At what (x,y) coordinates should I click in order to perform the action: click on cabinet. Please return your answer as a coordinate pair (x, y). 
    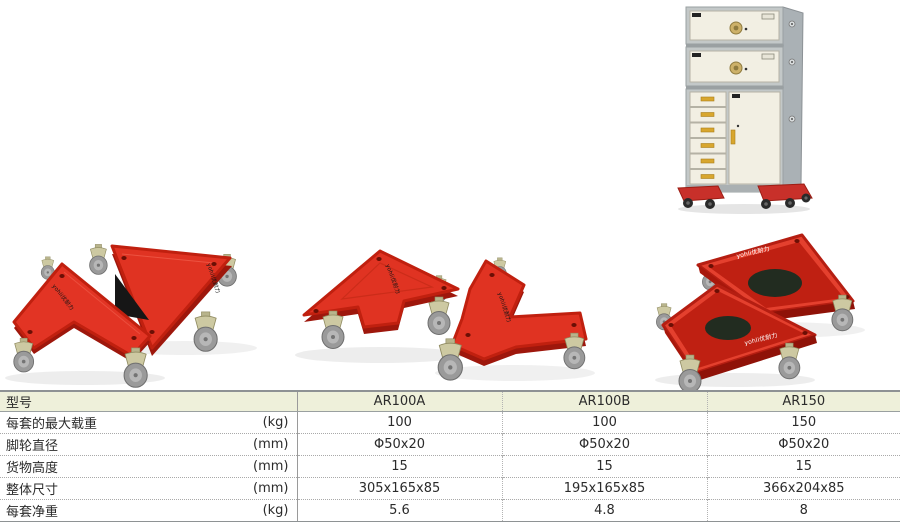
    Looking at the image, I should click on (745, 107).